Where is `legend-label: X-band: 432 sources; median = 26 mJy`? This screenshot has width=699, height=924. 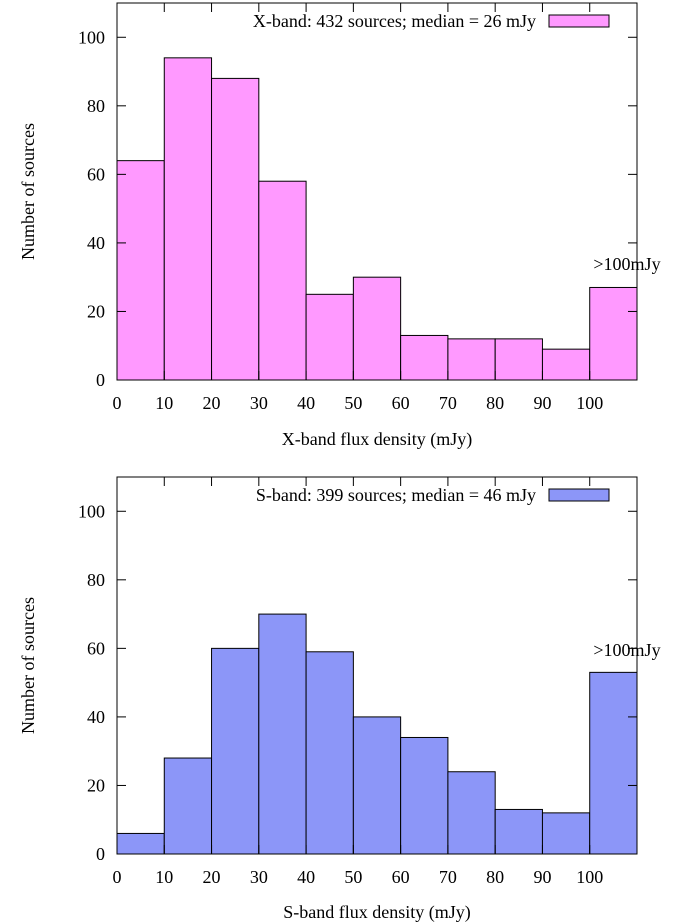 legend-label: X-band: 432 sources; median = 26 mJy is located at coordinates (394, 21).